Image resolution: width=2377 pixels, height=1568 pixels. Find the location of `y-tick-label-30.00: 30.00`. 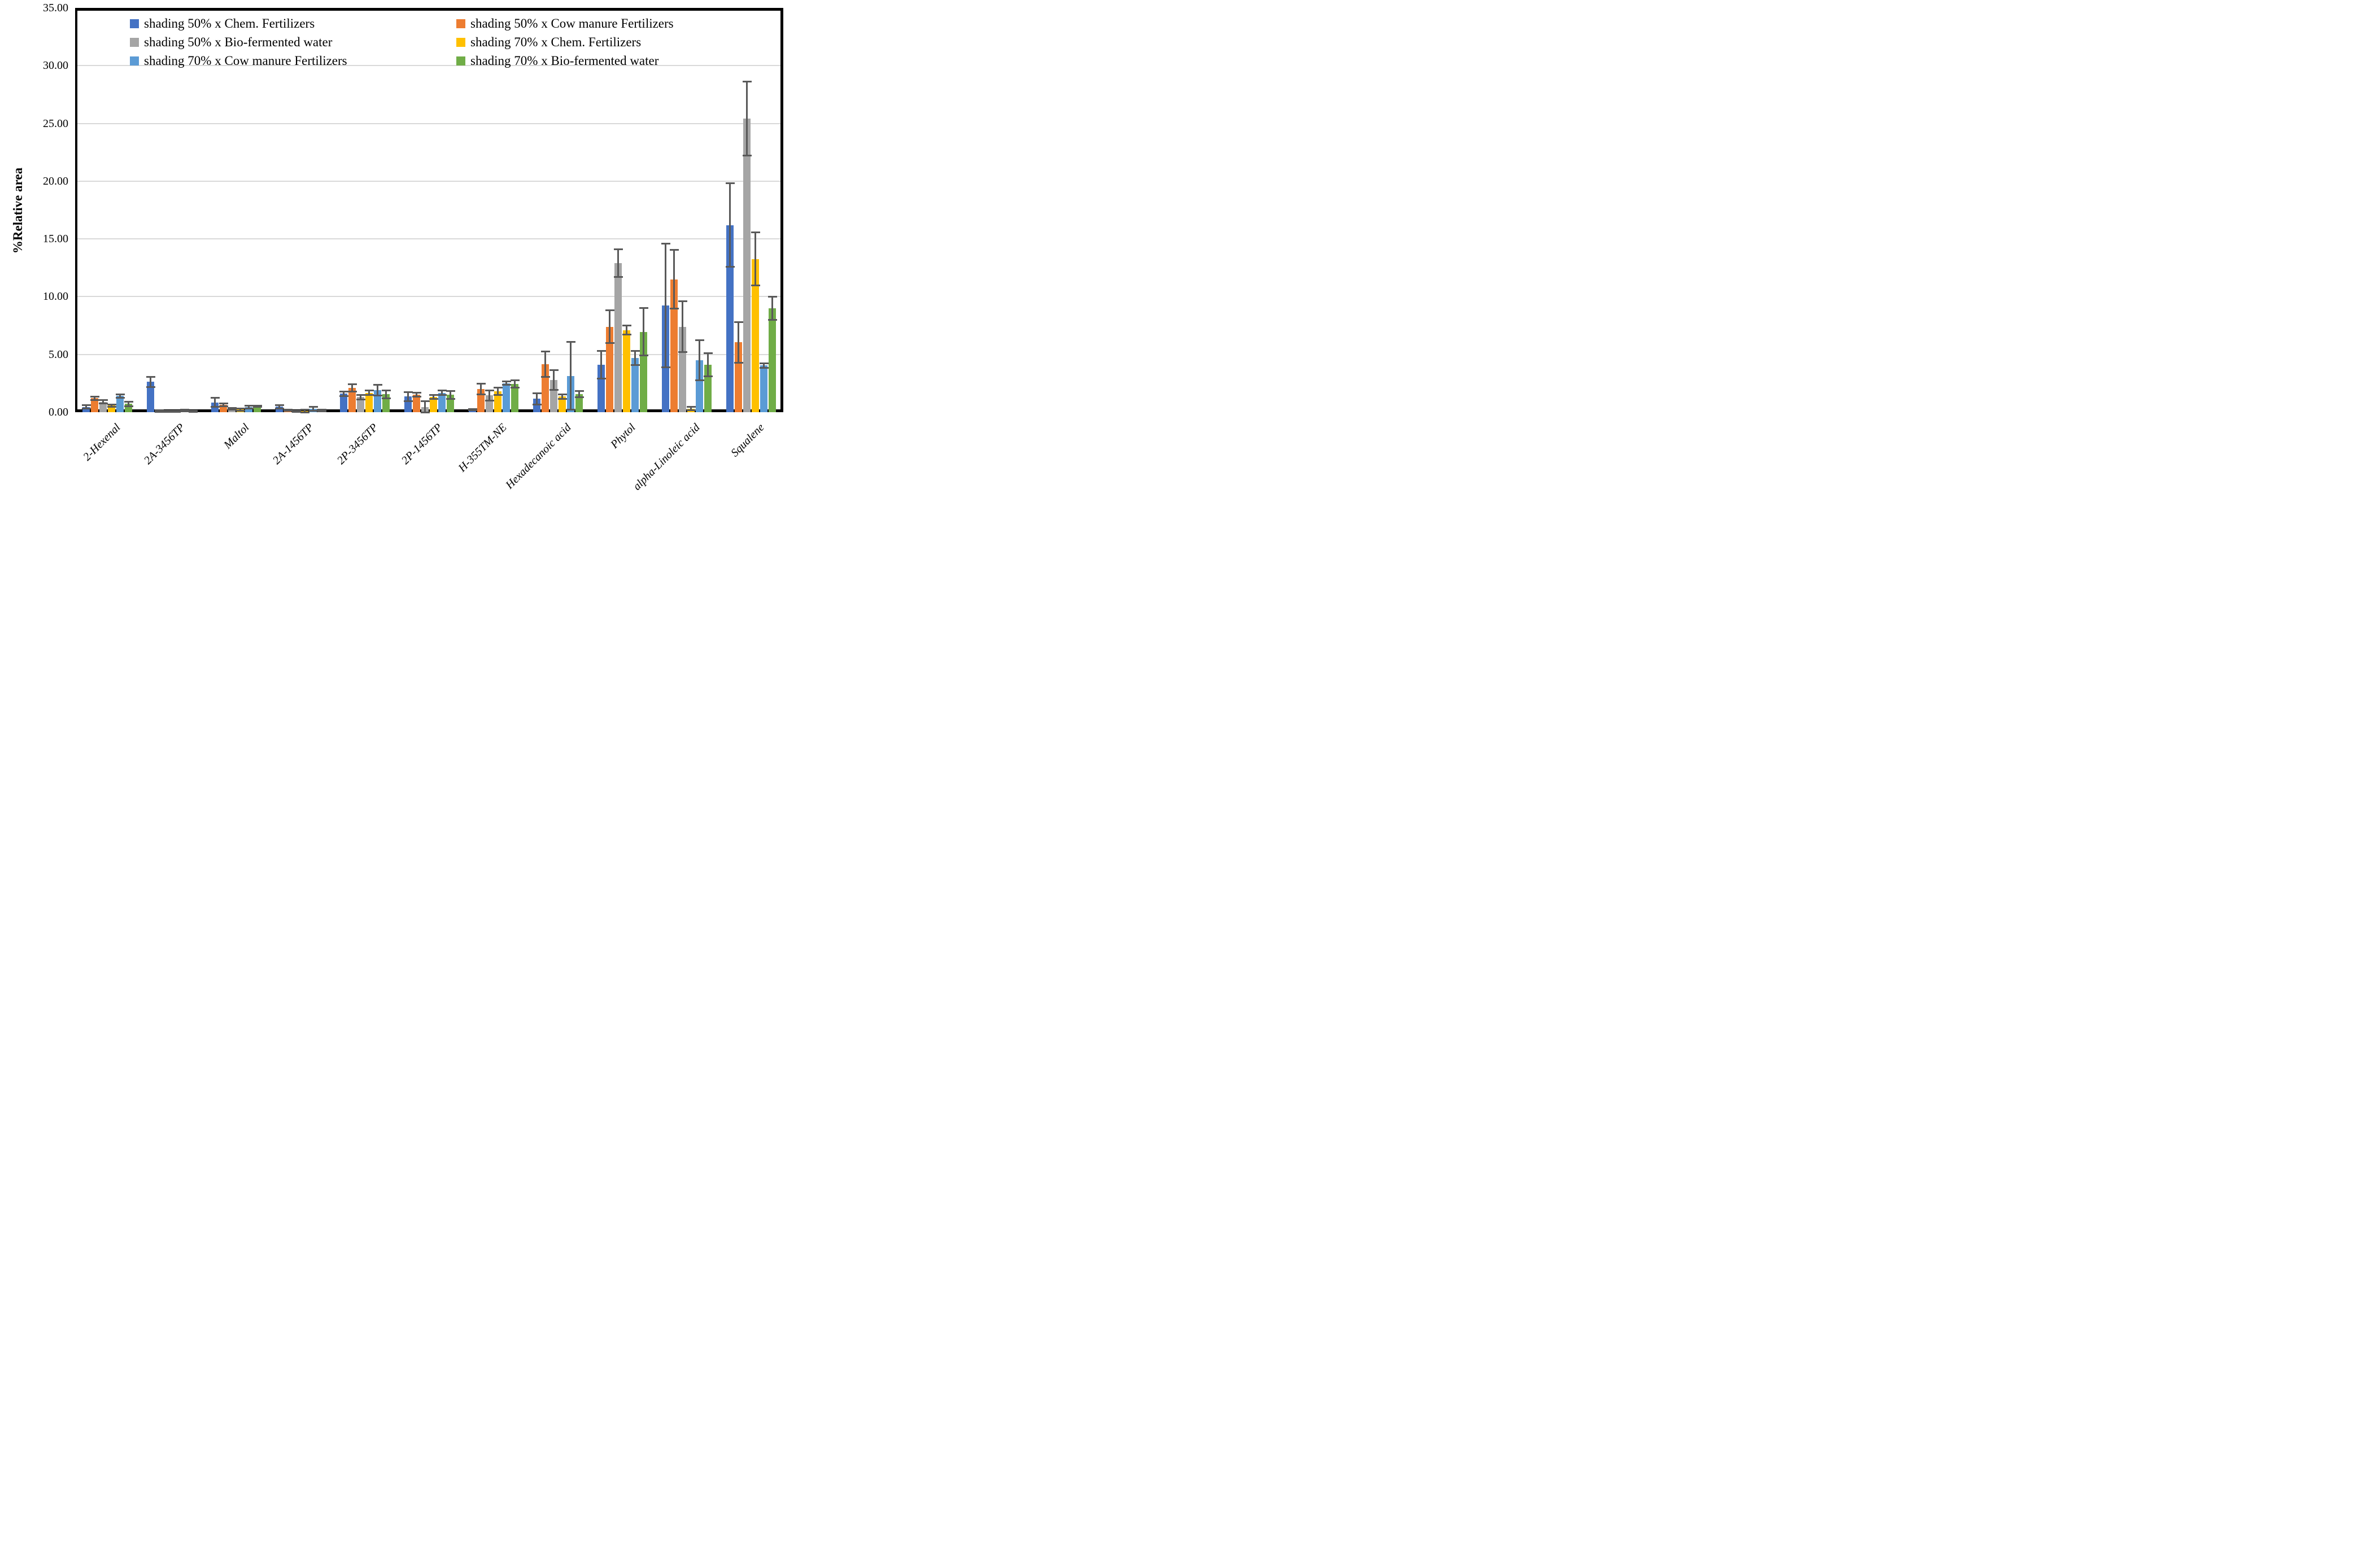

y-tick-label-30.00: 30.00 is located at coordinates (55, 65).